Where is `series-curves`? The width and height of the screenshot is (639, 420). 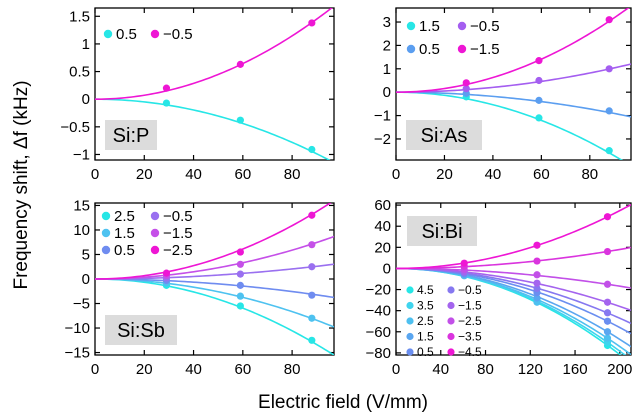
series-curves is located at coordinates (214, 84).